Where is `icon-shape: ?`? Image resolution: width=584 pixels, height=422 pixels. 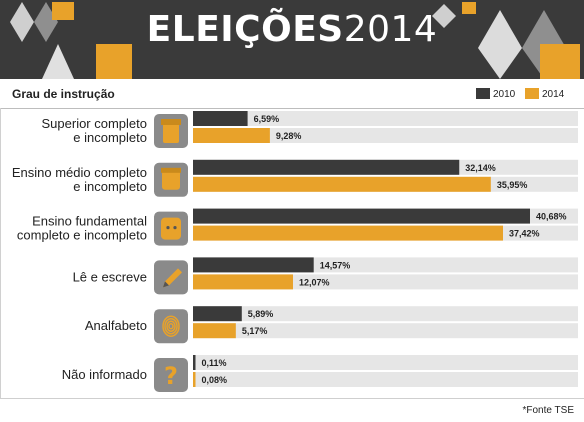 icon-shape: ? is located at coordinates (171, 376).